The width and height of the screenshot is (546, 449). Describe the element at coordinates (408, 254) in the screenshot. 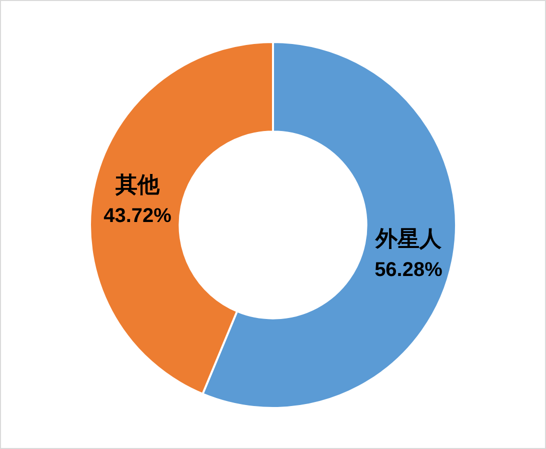

I see `data-label: 外星人 56.28%` at that location.